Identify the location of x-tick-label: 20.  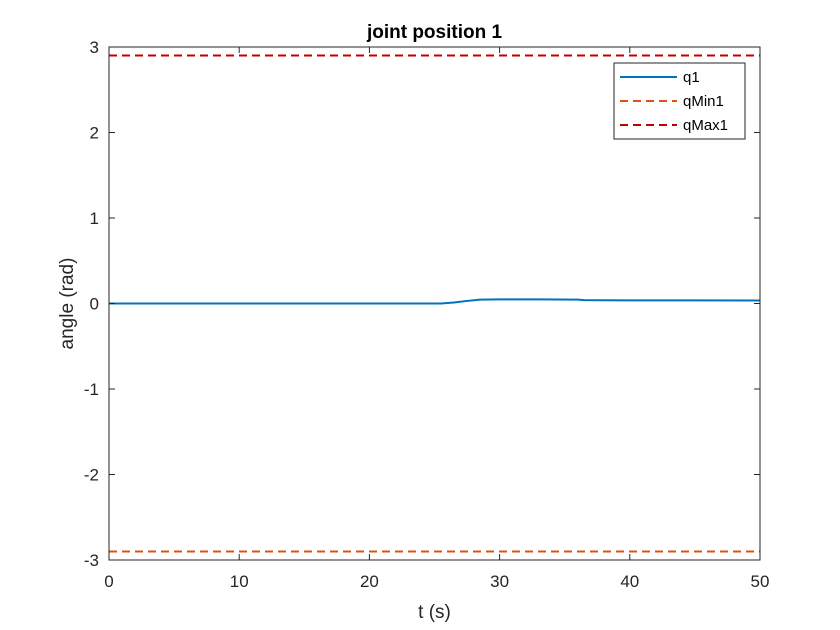
(369, 581).